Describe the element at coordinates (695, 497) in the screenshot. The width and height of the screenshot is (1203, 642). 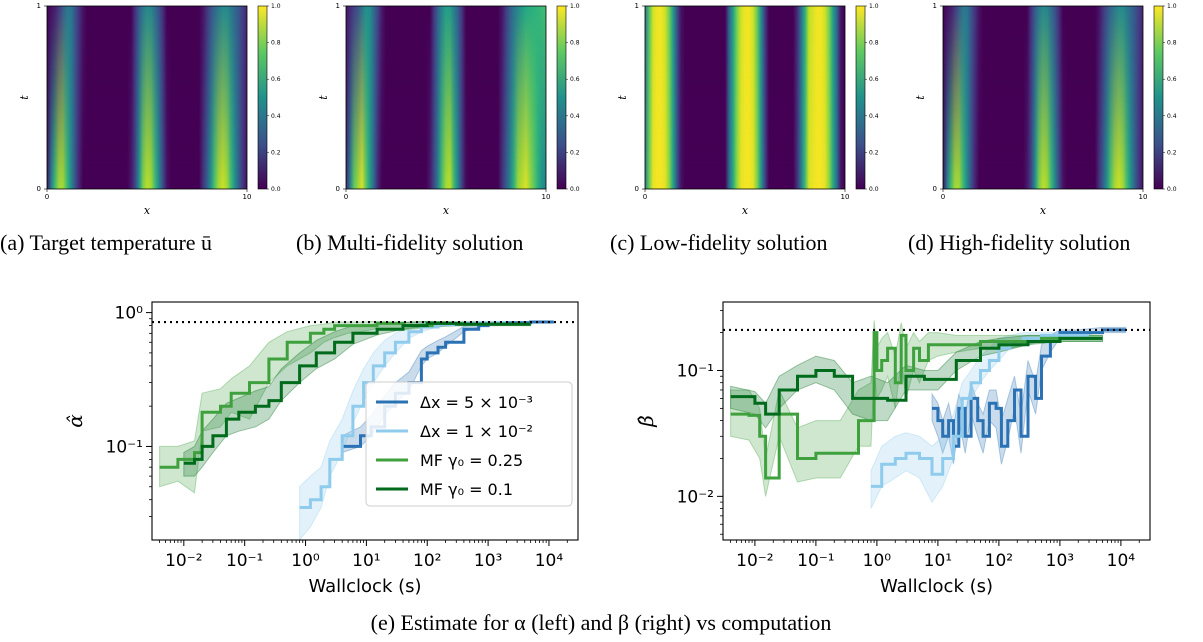
I see `y-tick-label: 10⁻²` at that location.